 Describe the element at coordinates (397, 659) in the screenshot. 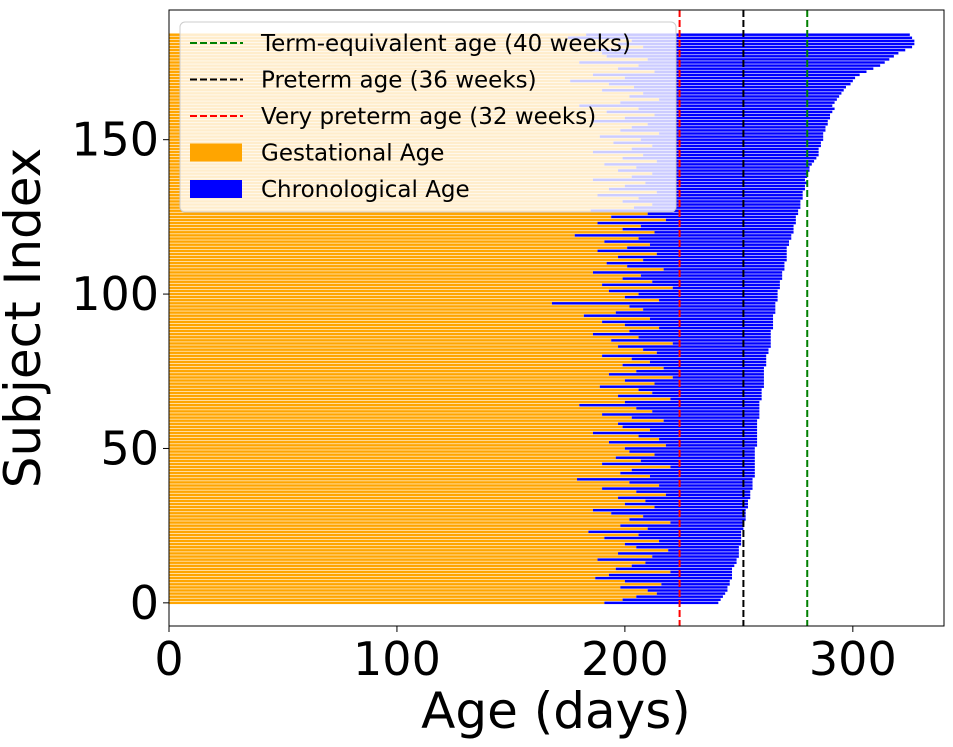

I see `x-tick-label: 100` at that location.